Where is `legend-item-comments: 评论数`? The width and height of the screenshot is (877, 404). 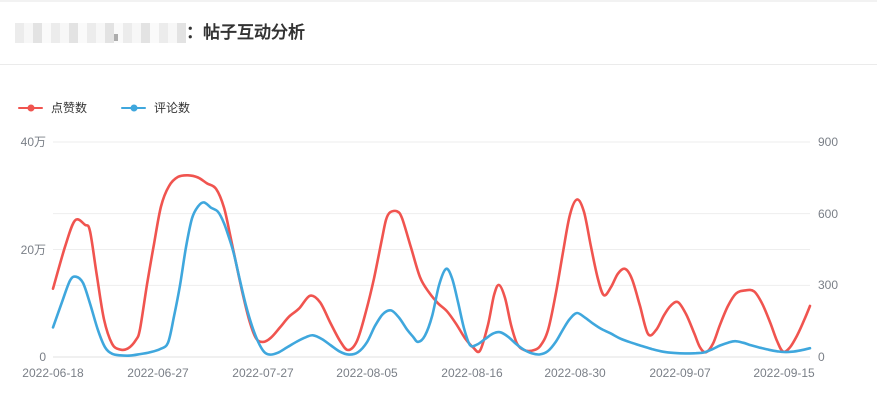 legend-item-comments: 评论数 is located at coordinates (155, 107).